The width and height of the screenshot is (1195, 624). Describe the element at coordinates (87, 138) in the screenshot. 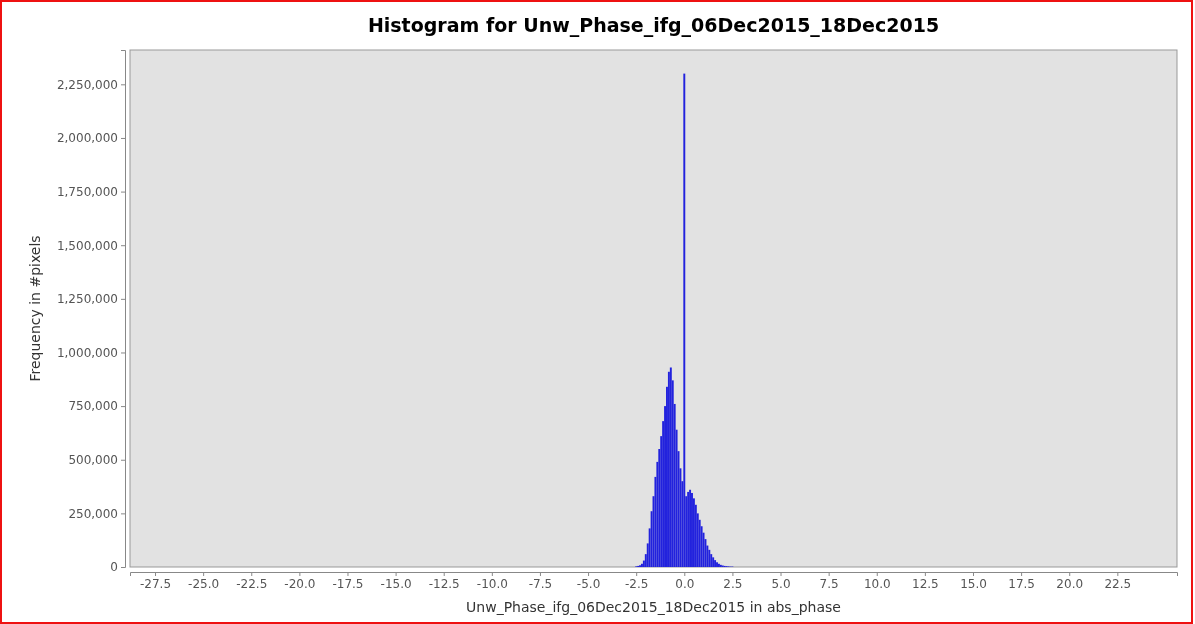

I see `y-tick-label: 2,000,000` at that location.